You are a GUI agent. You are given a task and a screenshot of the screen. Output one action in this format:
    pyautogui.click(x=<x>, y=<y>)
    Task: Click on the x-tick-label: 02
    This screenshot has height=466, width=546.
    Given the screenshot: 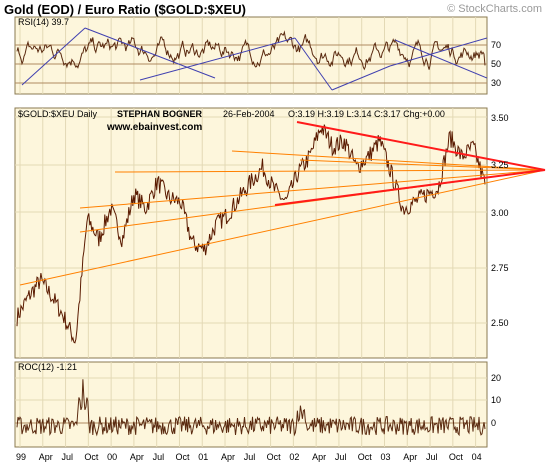 What is the action you would take?
    pyautogui.click(x=294, y=457)
    